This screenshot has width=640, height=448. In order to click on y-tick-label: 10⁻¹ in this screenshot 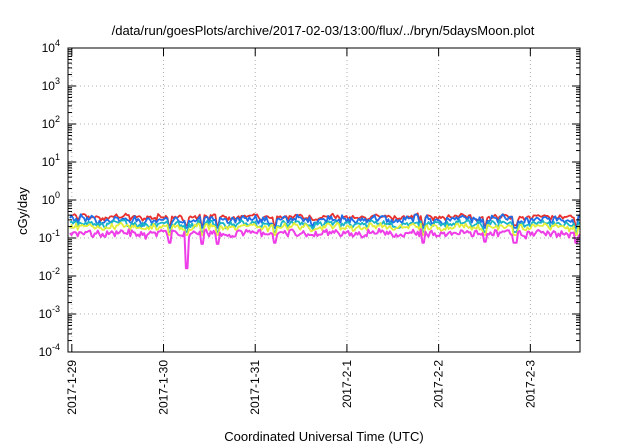, I will do `click(49, 236)`.